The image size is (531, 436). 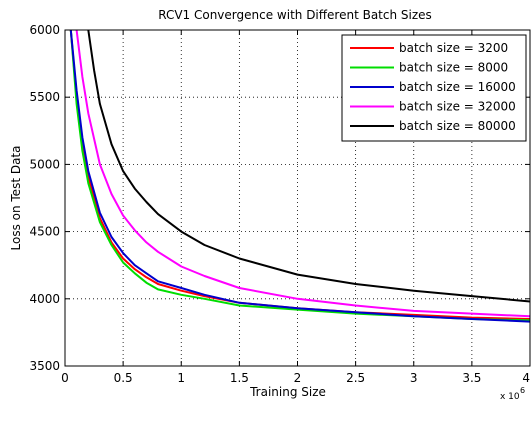 What do you see at coordinates (65, 378) in the screenshot?
I see `x-tick-label: 0` at bounding box center [65, 378].